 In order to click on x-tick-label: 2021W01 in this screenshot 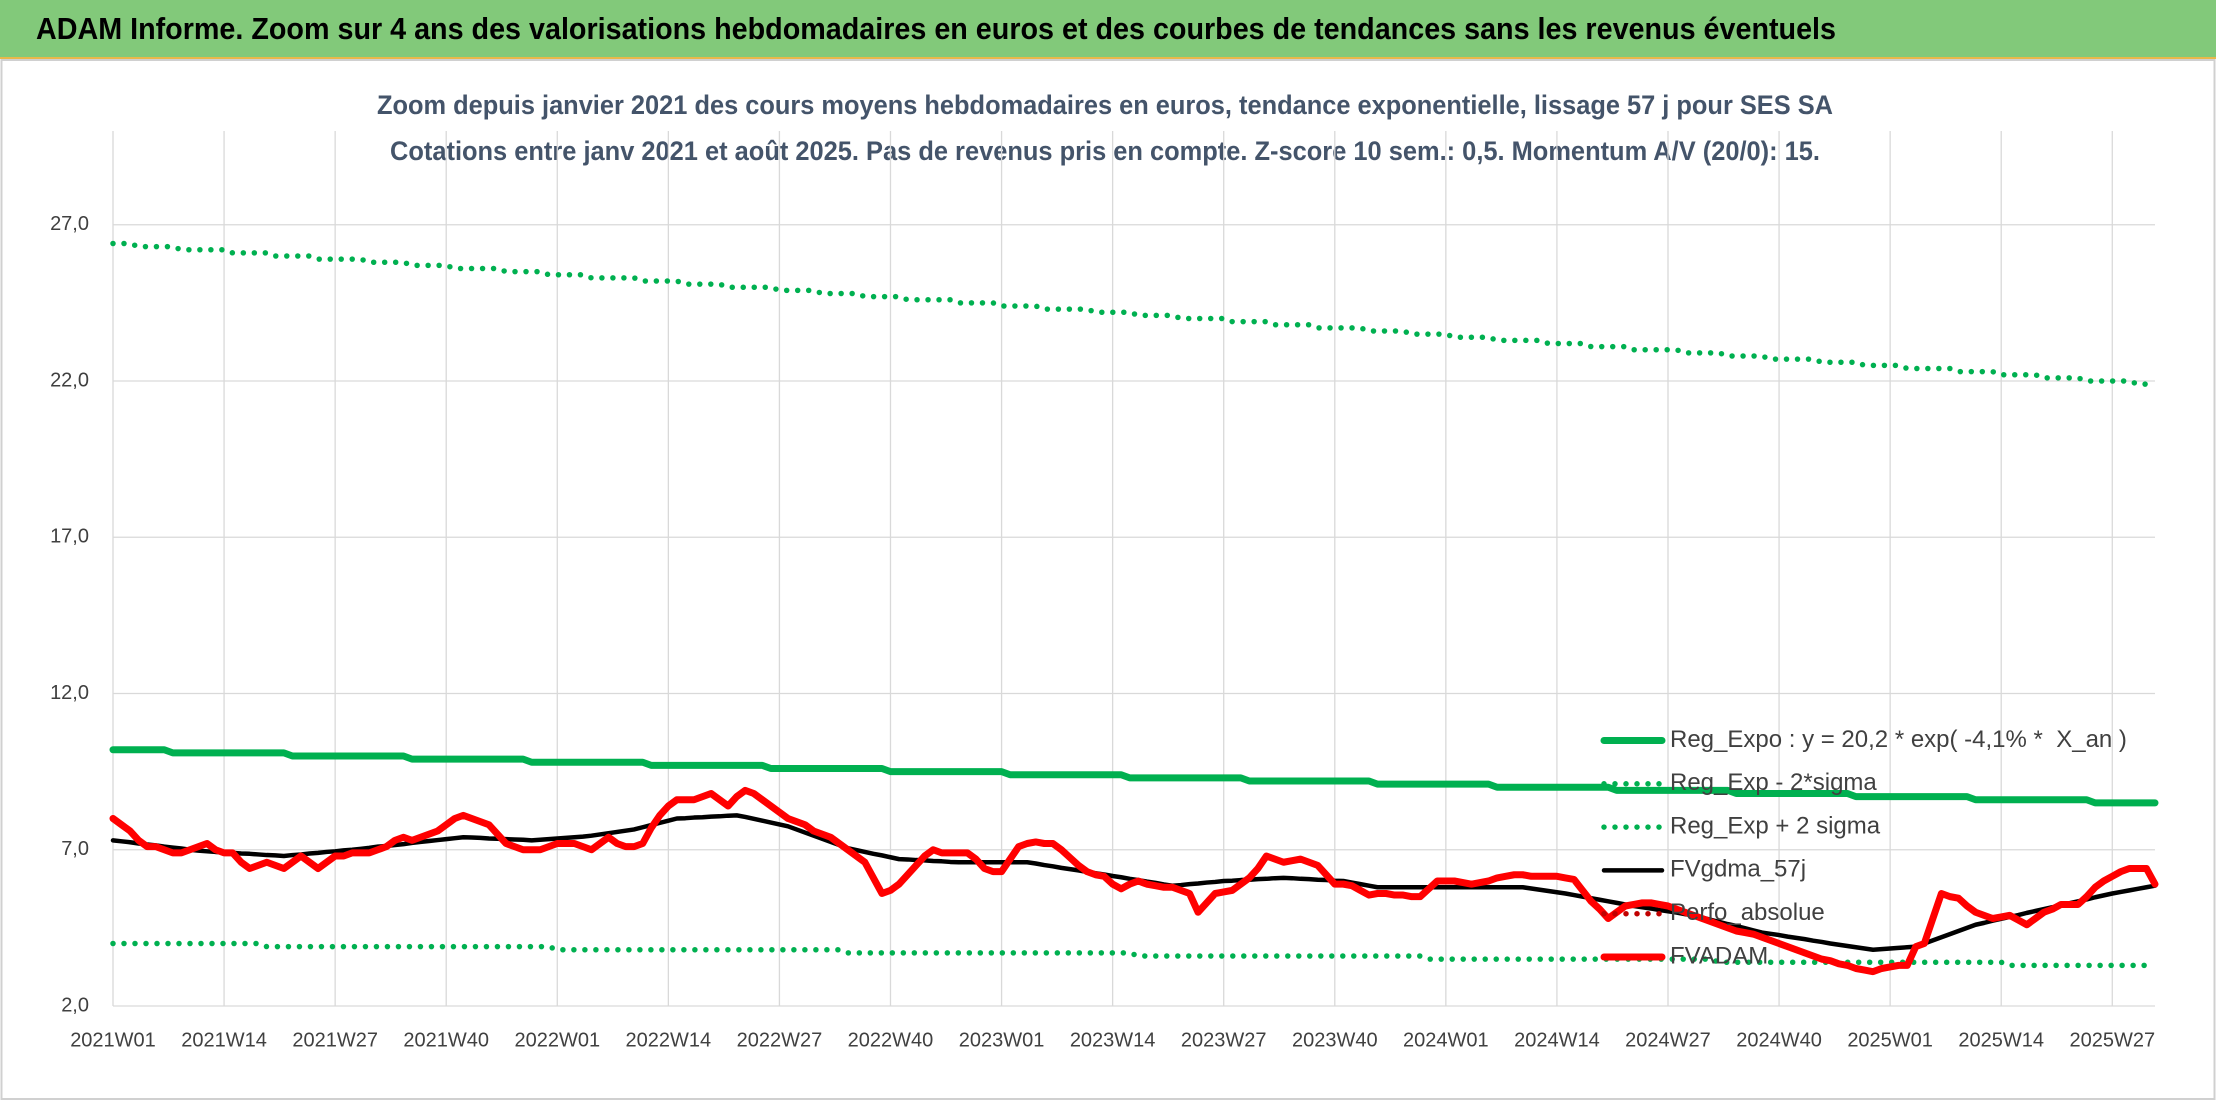, I will do `click(113, 1040)`.